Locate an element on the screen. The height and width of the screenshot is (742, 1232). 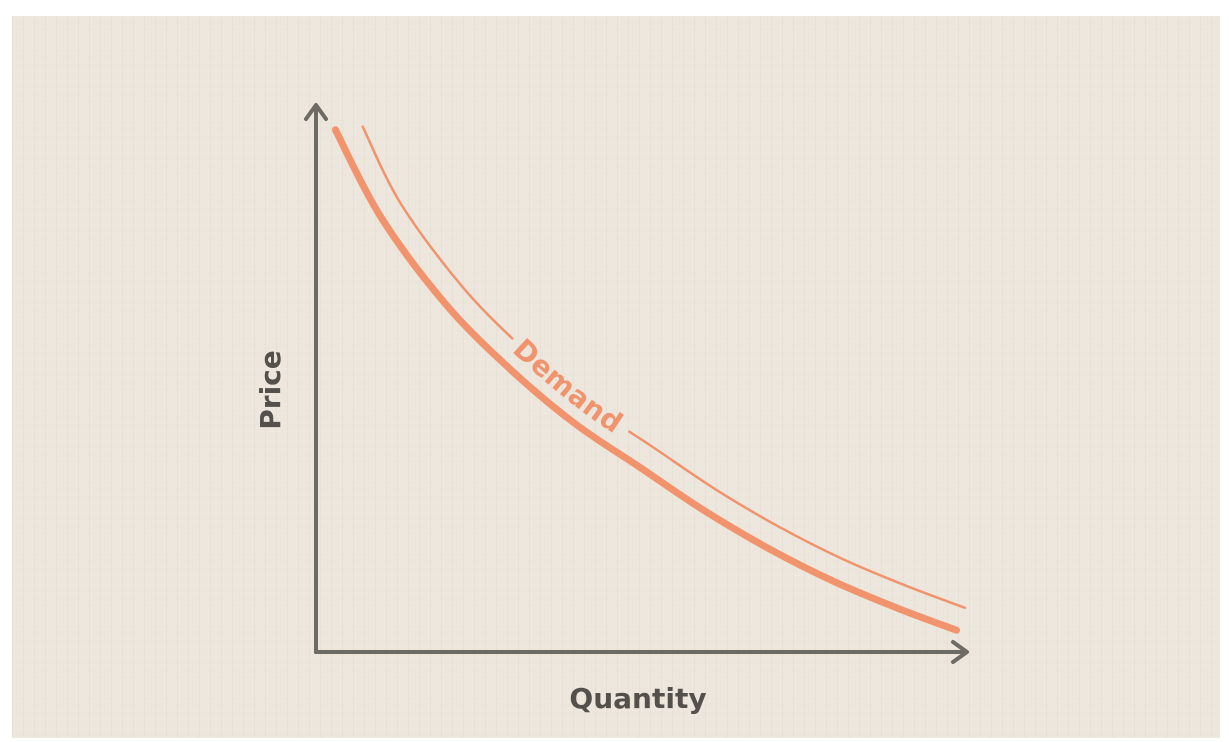
y-axis-label: Price is located at coordinates (270, 390).